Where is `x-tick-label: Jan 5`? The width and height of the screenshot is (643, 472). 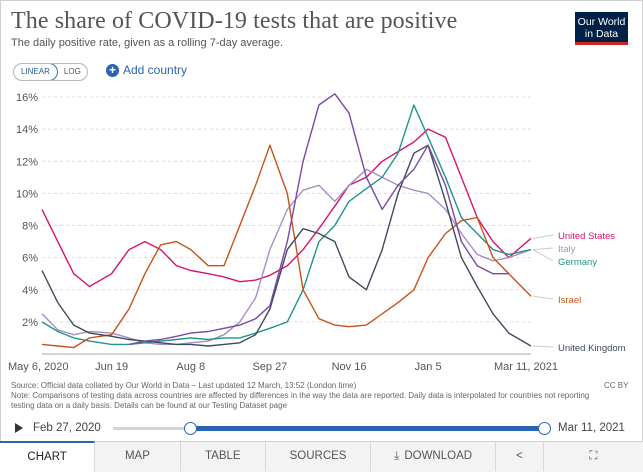 x-tick-label: Jan 5 is located at coordinates (428, 367).